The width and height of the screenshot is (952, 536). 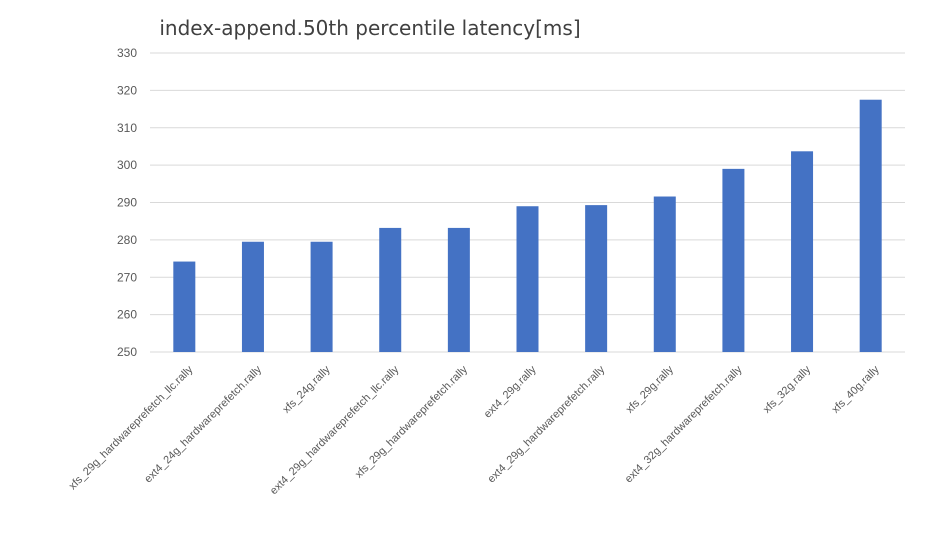 What do you see at coordinates (335, 430) in the screenshot?
I see `x-category-label: ext4_29g_hardwareprefetch_llc.rally` at bounding box center [335, 430].